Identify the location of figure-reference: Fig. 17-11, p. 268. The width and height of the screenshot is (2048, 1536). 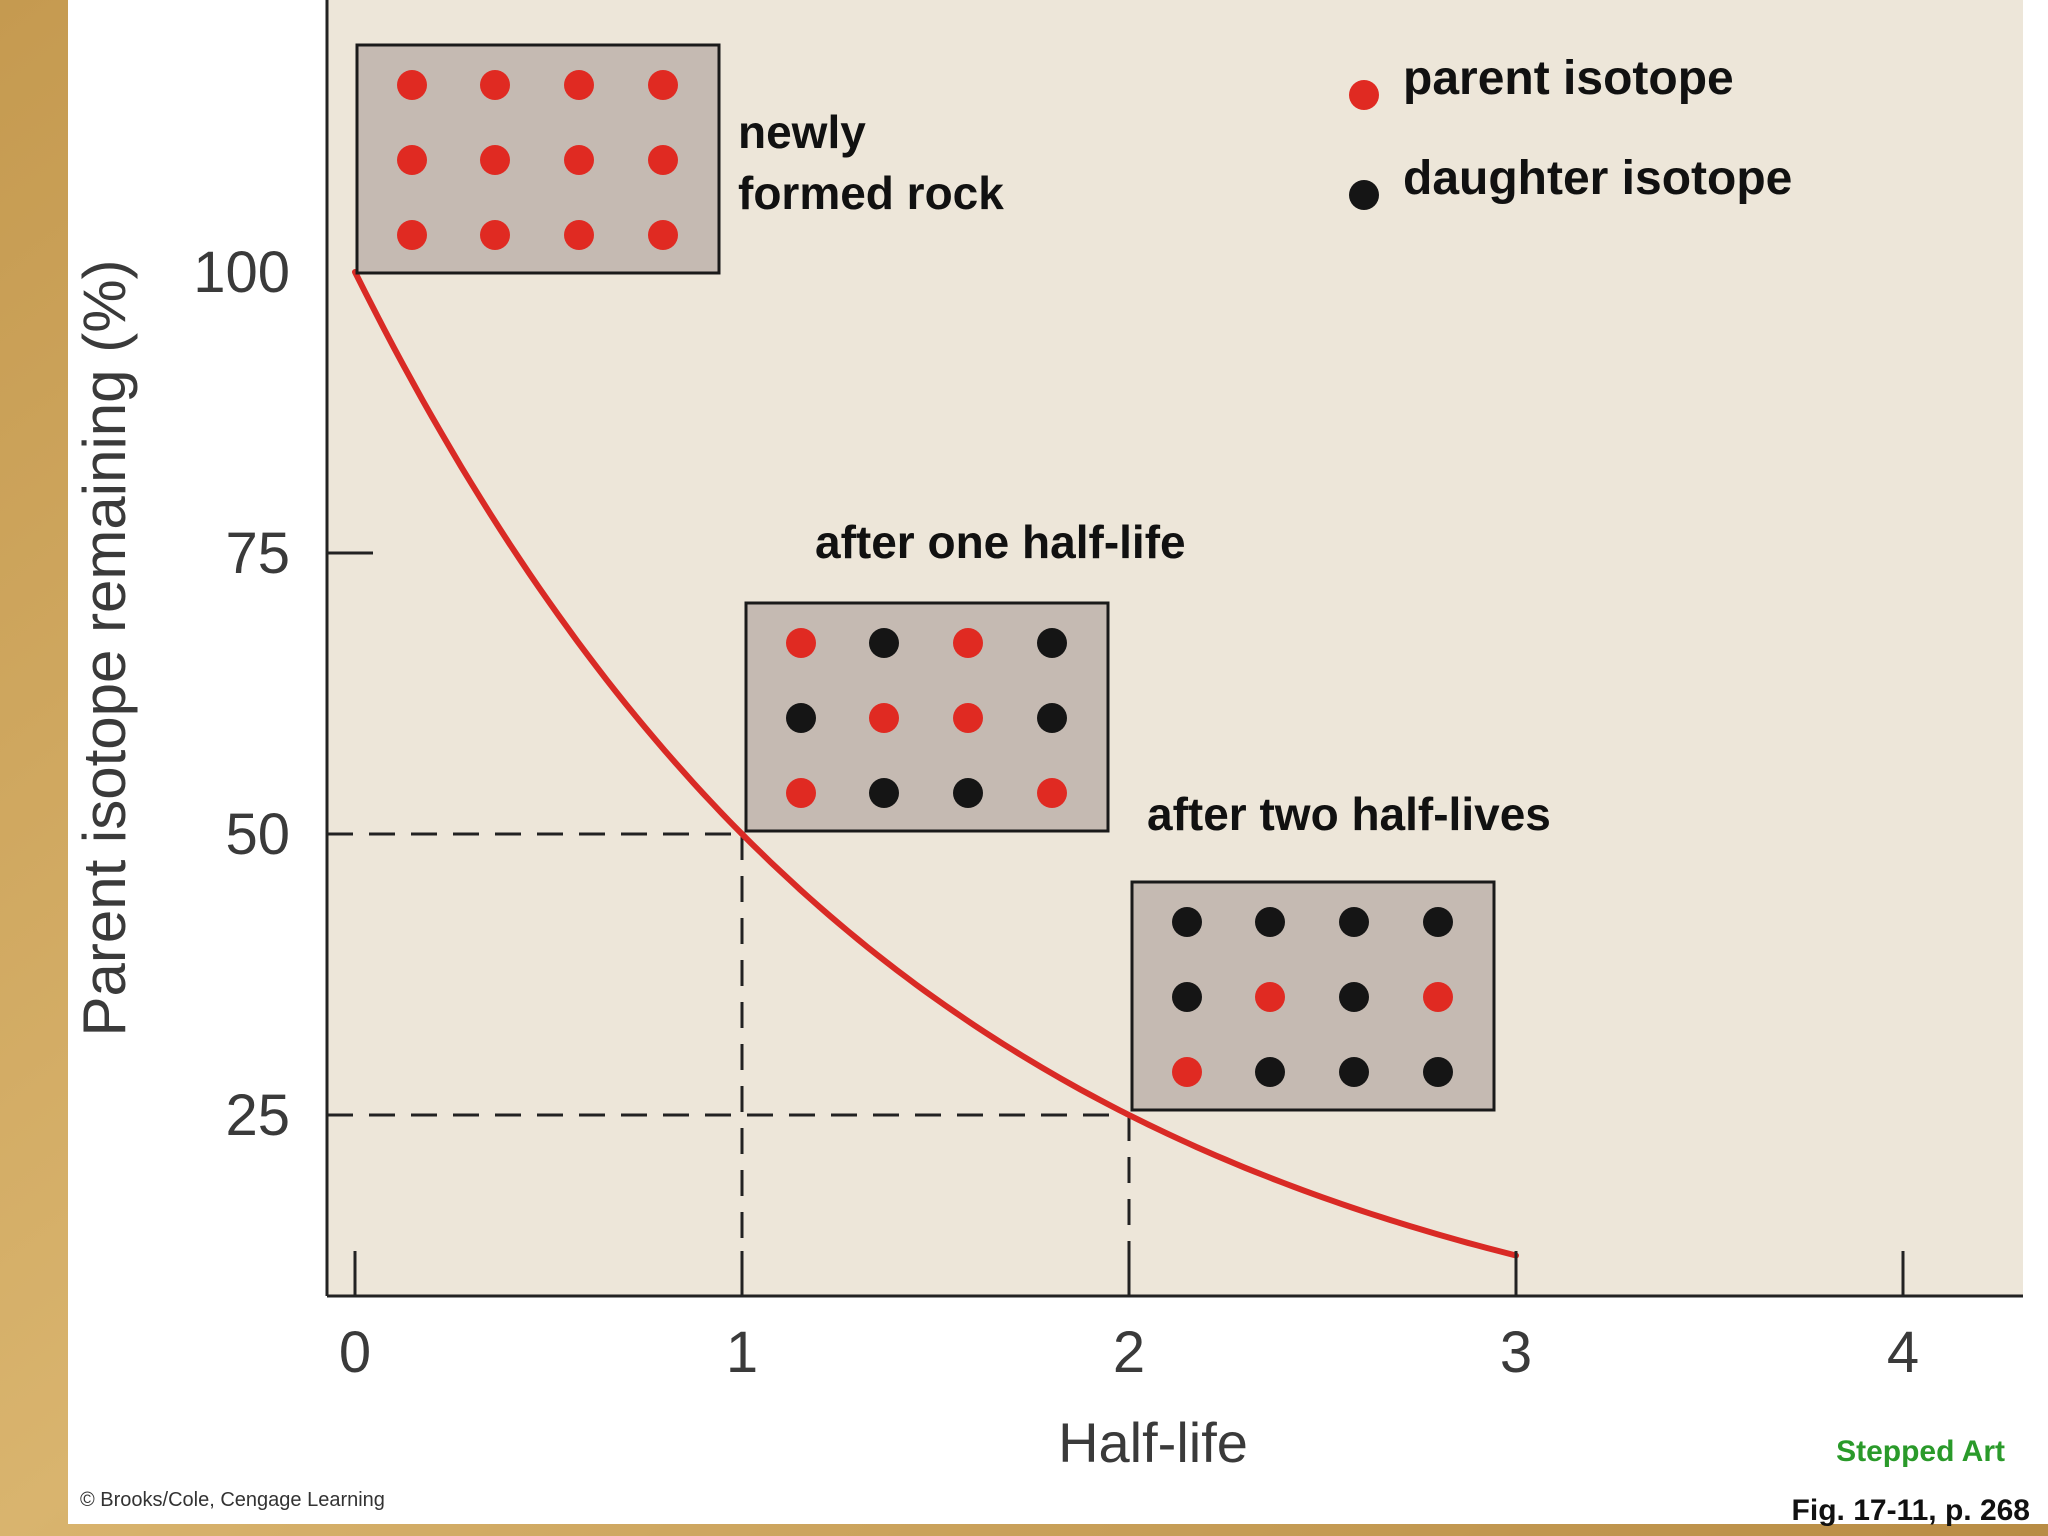
(1911, 1510).